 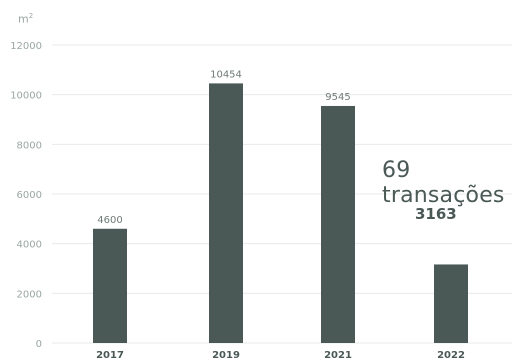 What do you see at coordinates (337, 97) in the screenshot?
I see `data-label: 9545` at bounding box center [337, 97].